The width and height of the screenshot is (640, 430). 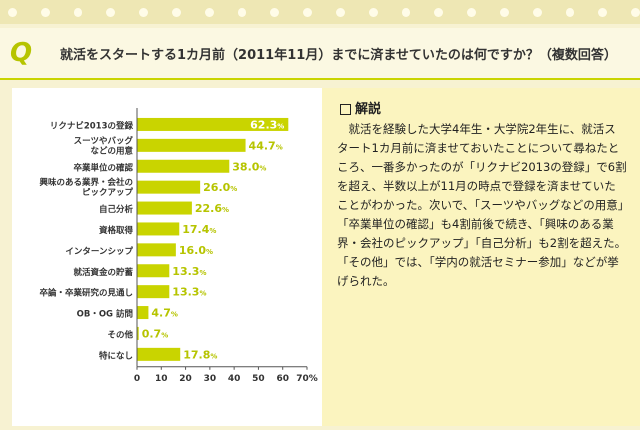 What do you see at coordinates (137, 379) in the screenshot?
I see `x-tick-label: 0` at bounding box center [137, 379].